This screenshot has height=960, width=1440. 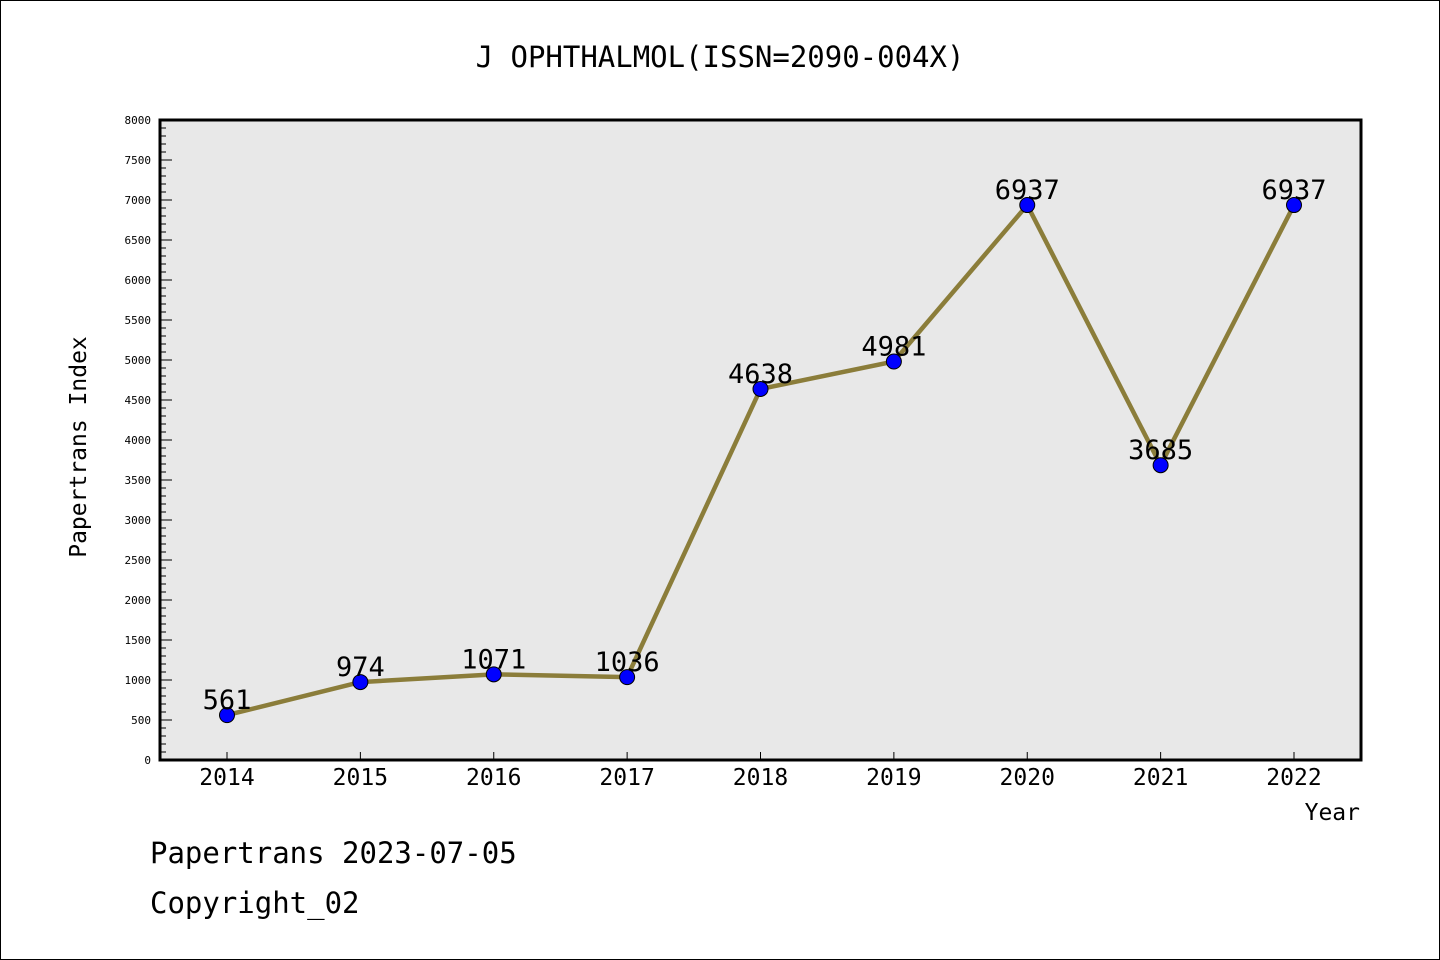 I want to click on x-axis: 2014 2015 2016 2017 2018 2019 2020 2021 2022, so click(x=760, y=771).